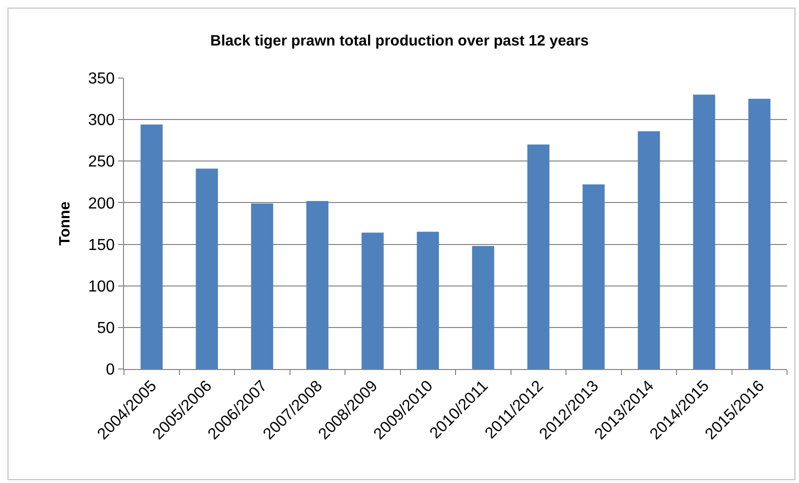  I want to click on y-tick-label: 50, so click(106, 329).